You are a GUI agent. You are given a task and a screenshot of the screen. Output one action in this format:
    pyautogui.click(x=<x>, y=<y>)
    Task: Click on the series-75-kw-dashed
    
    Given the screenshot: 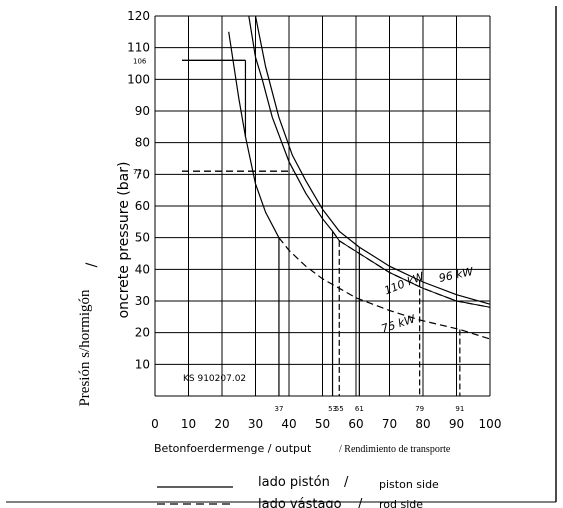 What is the action you would take?
    pyautogui.click(x=384, y=288)
    